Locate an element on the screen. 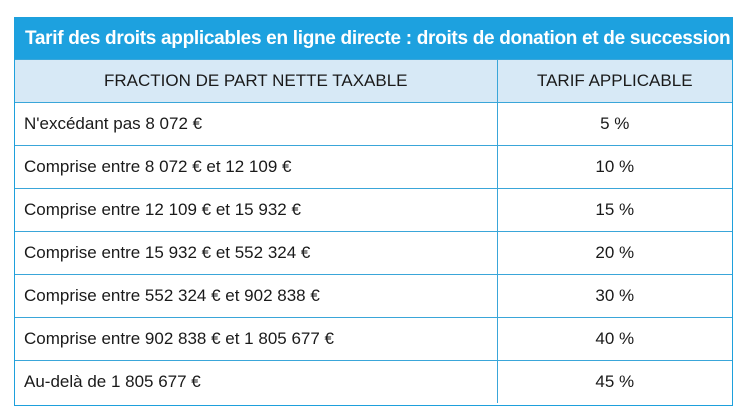 The image size is (747, 411). table-row: Comprise entre 8 072 € et 12 109 € 10 % is located at coordinates (373, 167).